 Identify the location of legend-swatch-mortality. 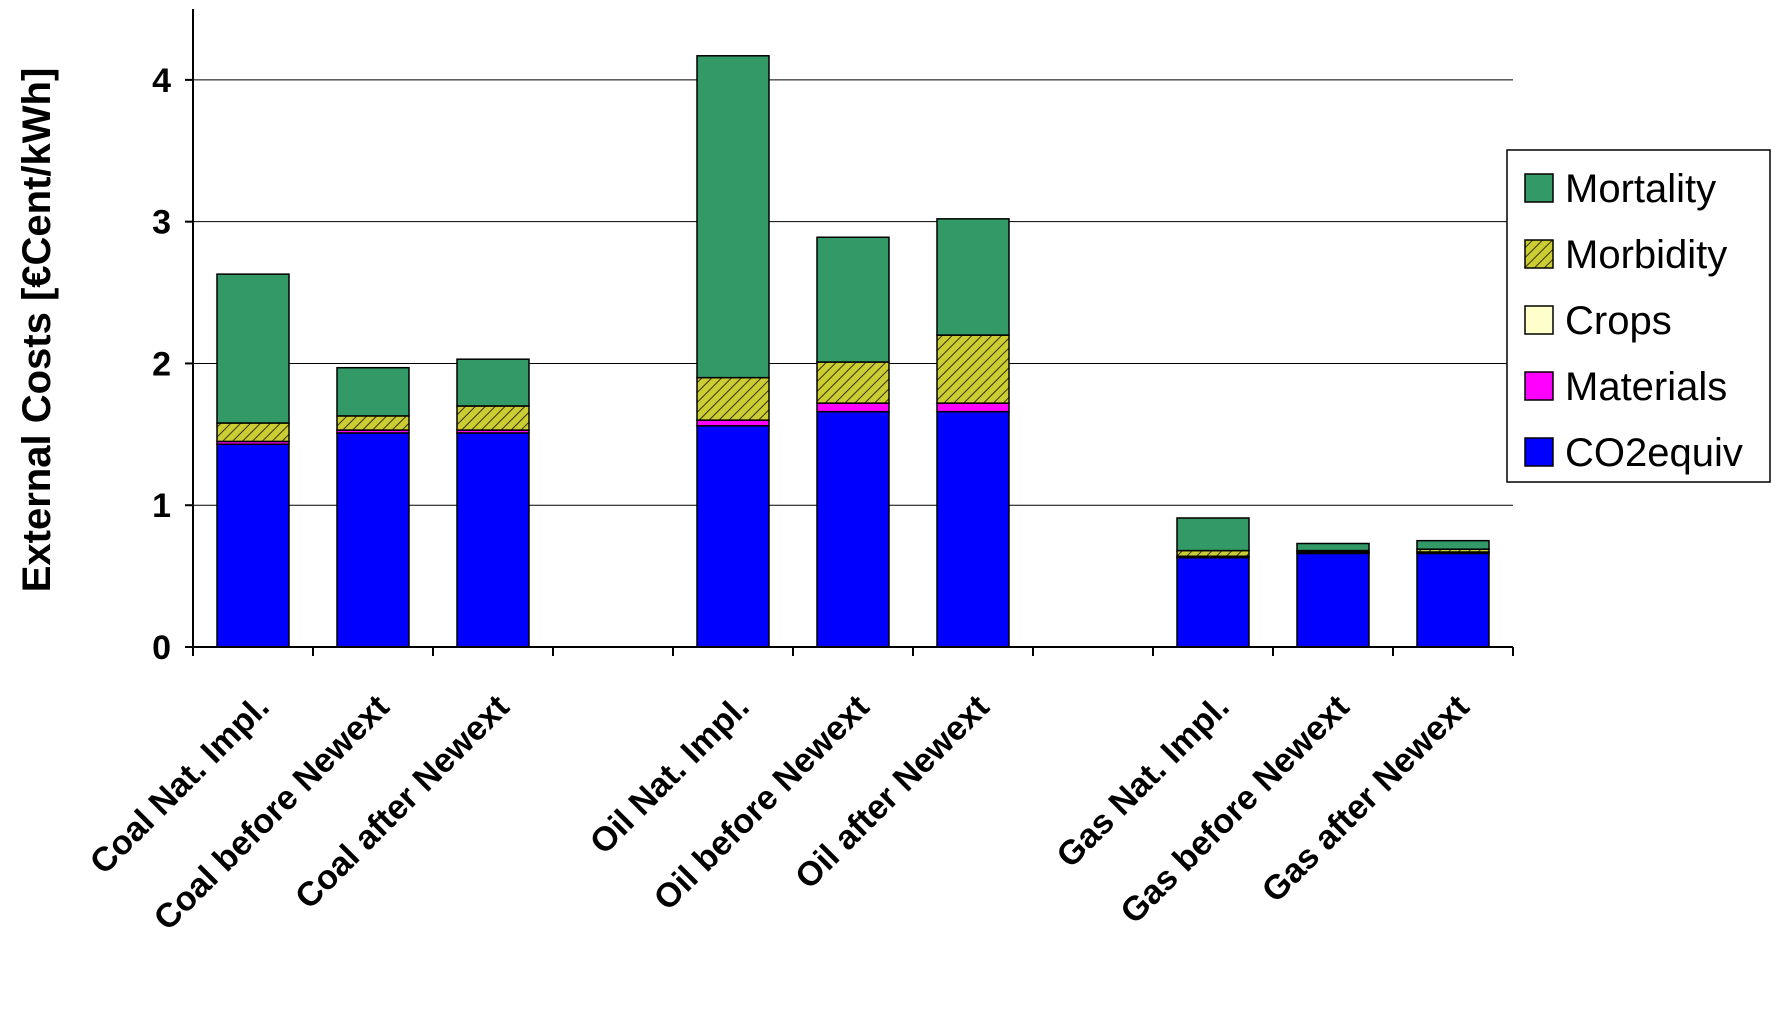
(1539, 188).